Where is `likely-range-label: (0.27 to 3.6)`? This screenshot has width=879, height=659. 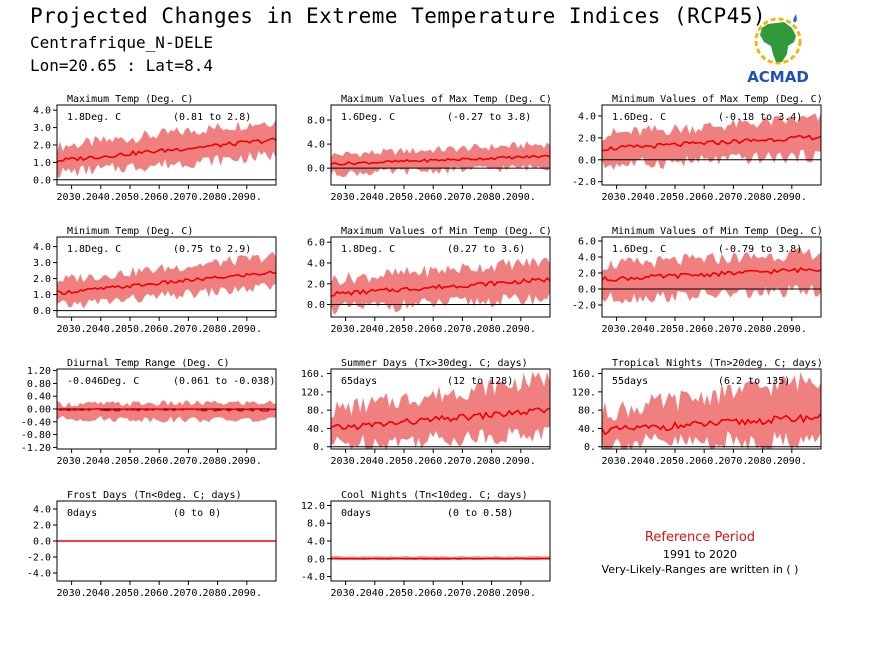 likely-range-label: (0.27 to 3.6) is located at coordinates (486, 249).